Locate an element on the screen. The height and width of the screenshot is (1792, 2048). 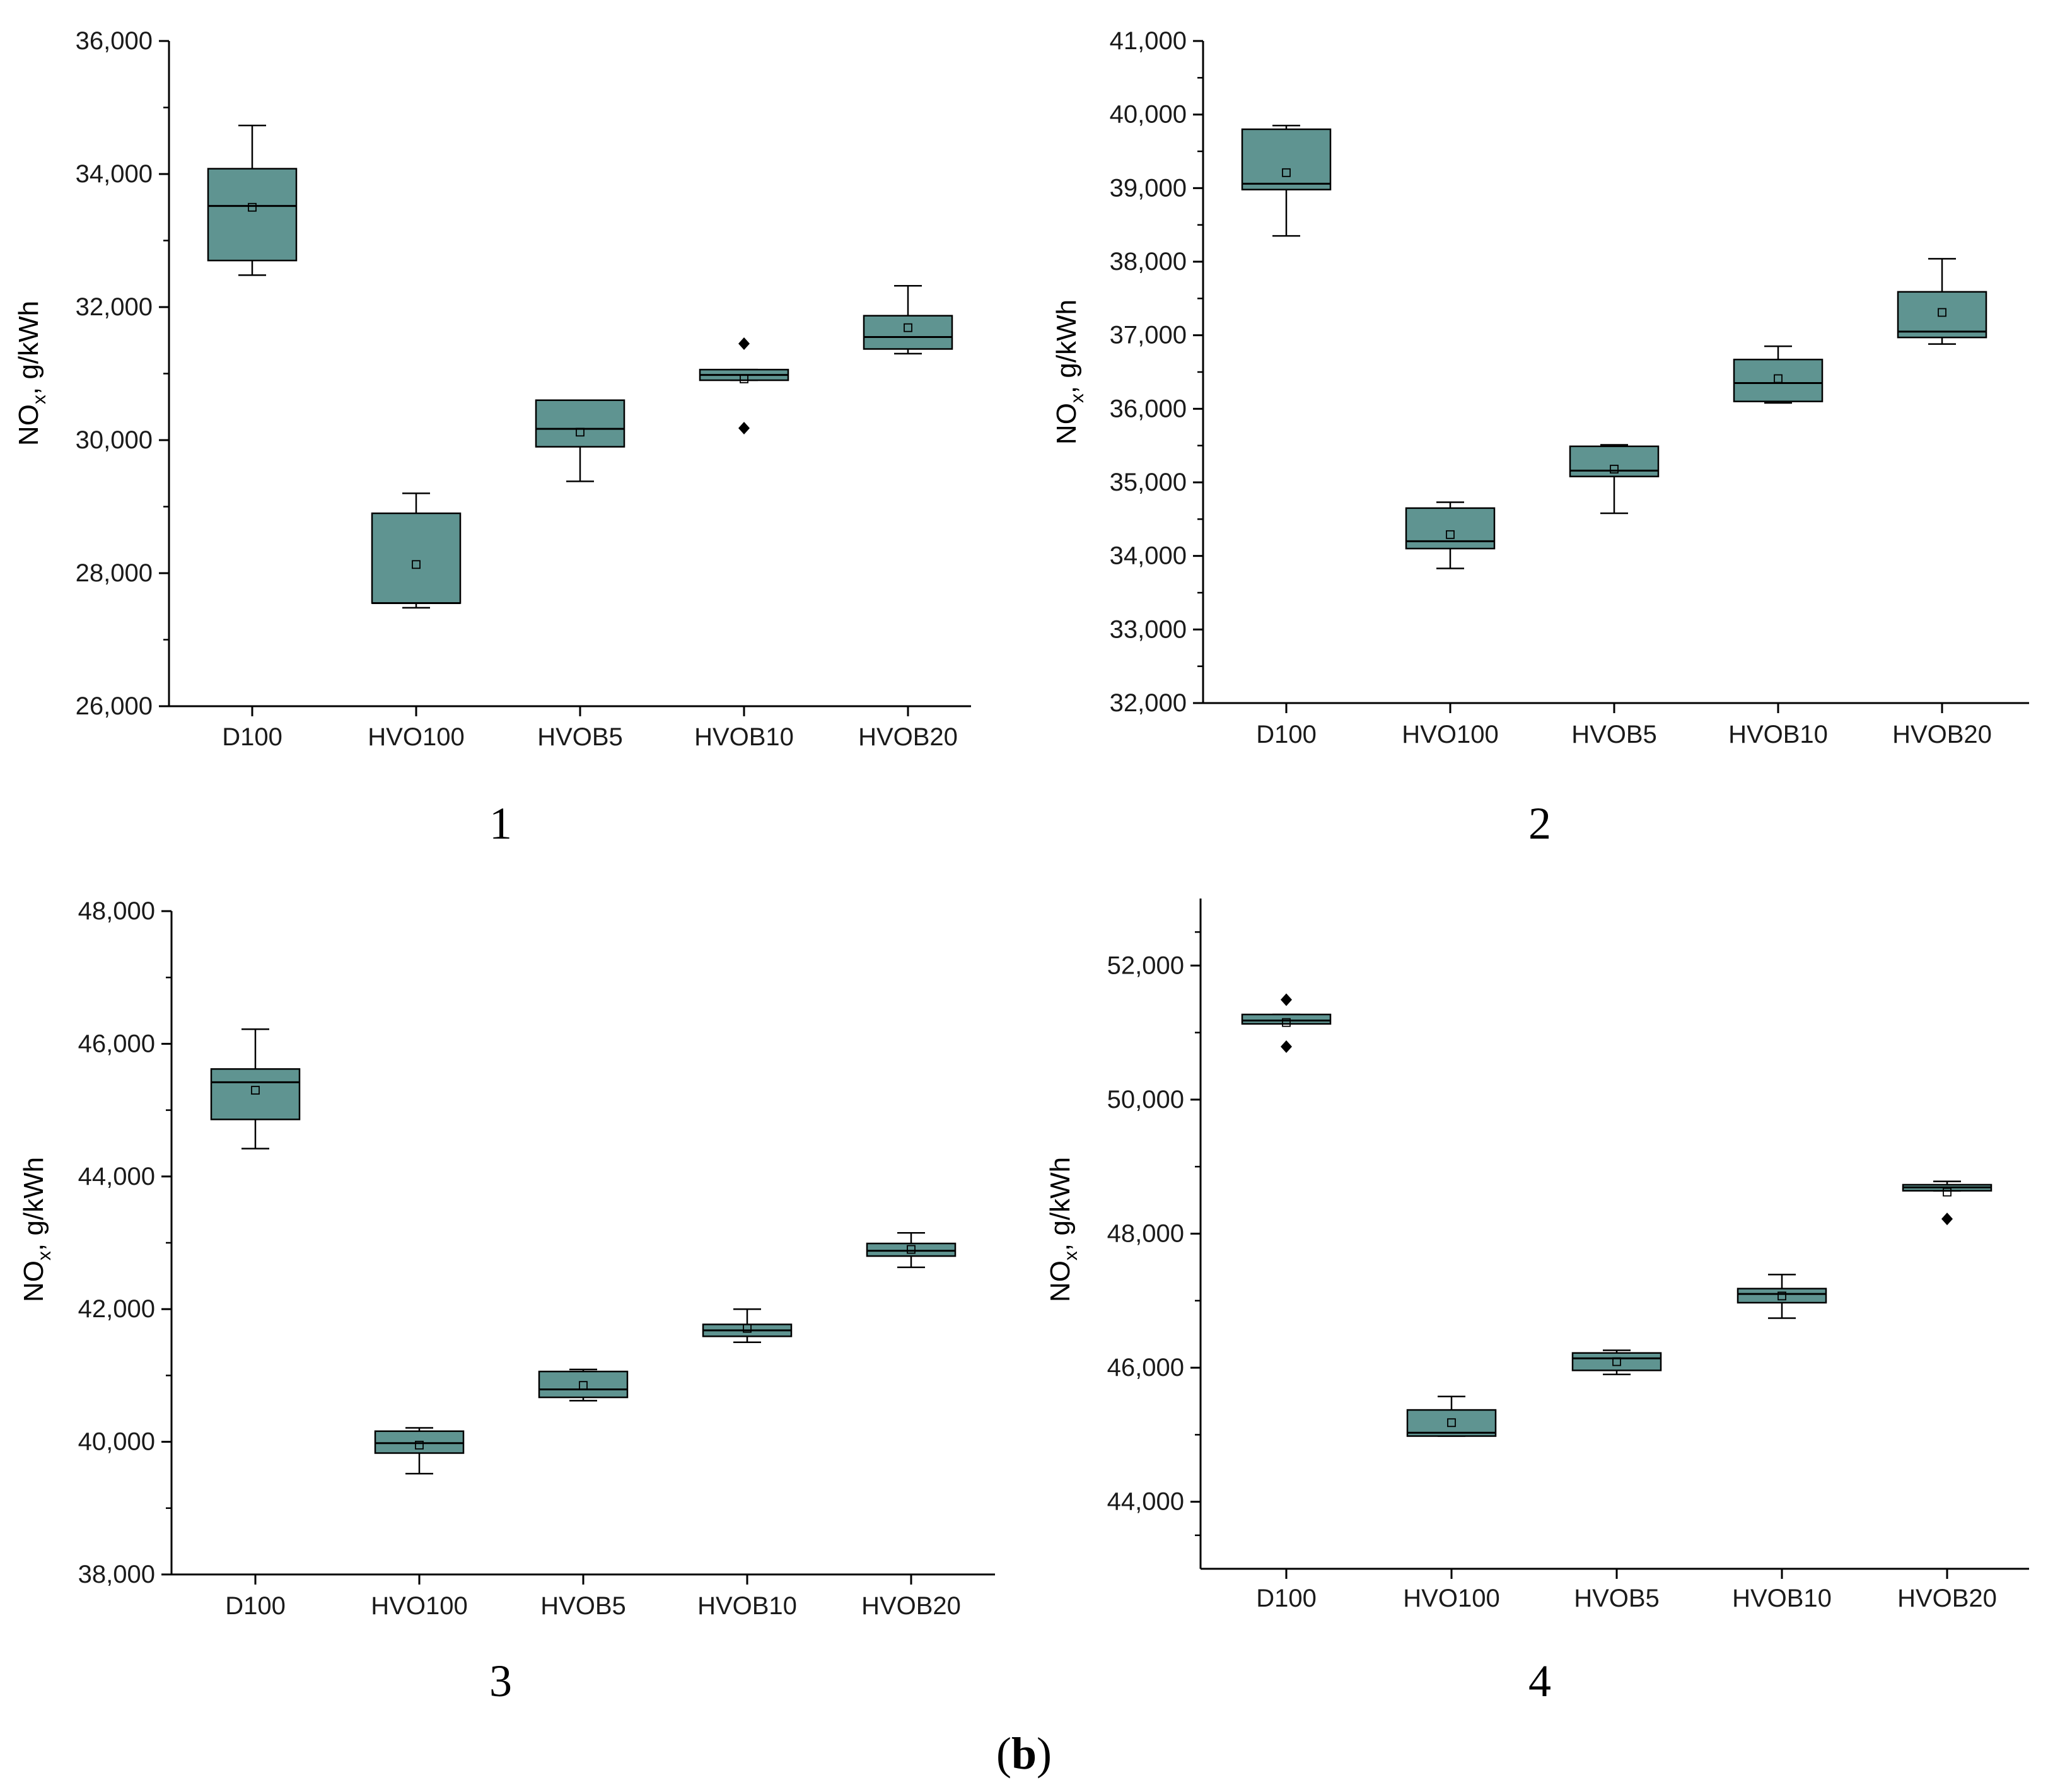
y-tick-label: 37,000 is located at coordinates (1148, 335).